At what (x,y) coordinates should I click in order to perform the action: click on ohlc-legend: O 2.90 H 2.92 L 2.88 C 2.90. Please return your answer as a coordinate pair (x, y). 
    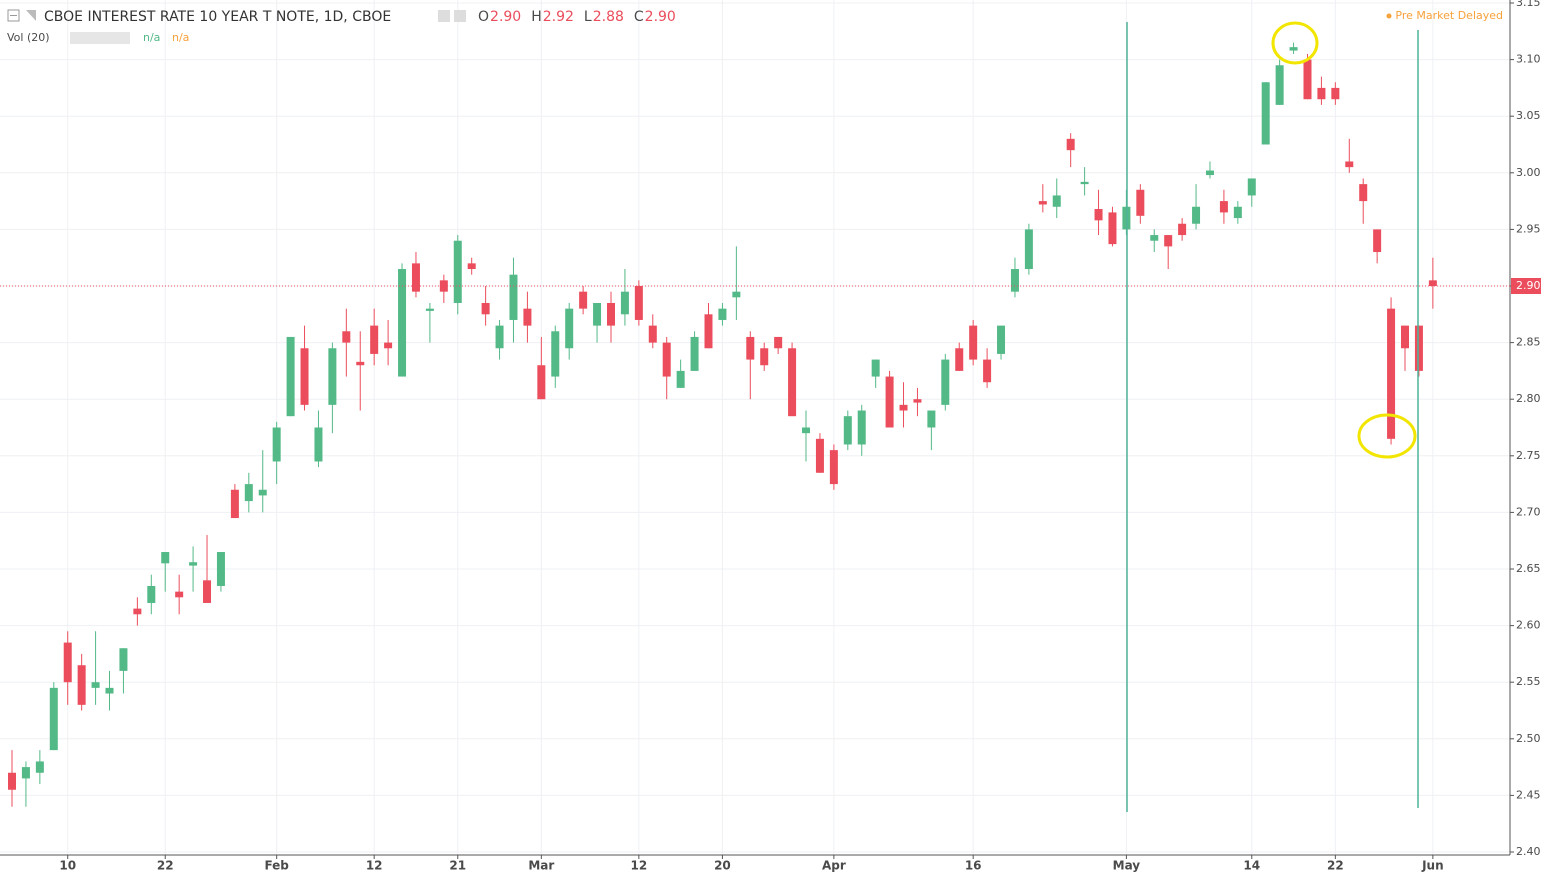
    Looking at the image, I should click on (577, 17).